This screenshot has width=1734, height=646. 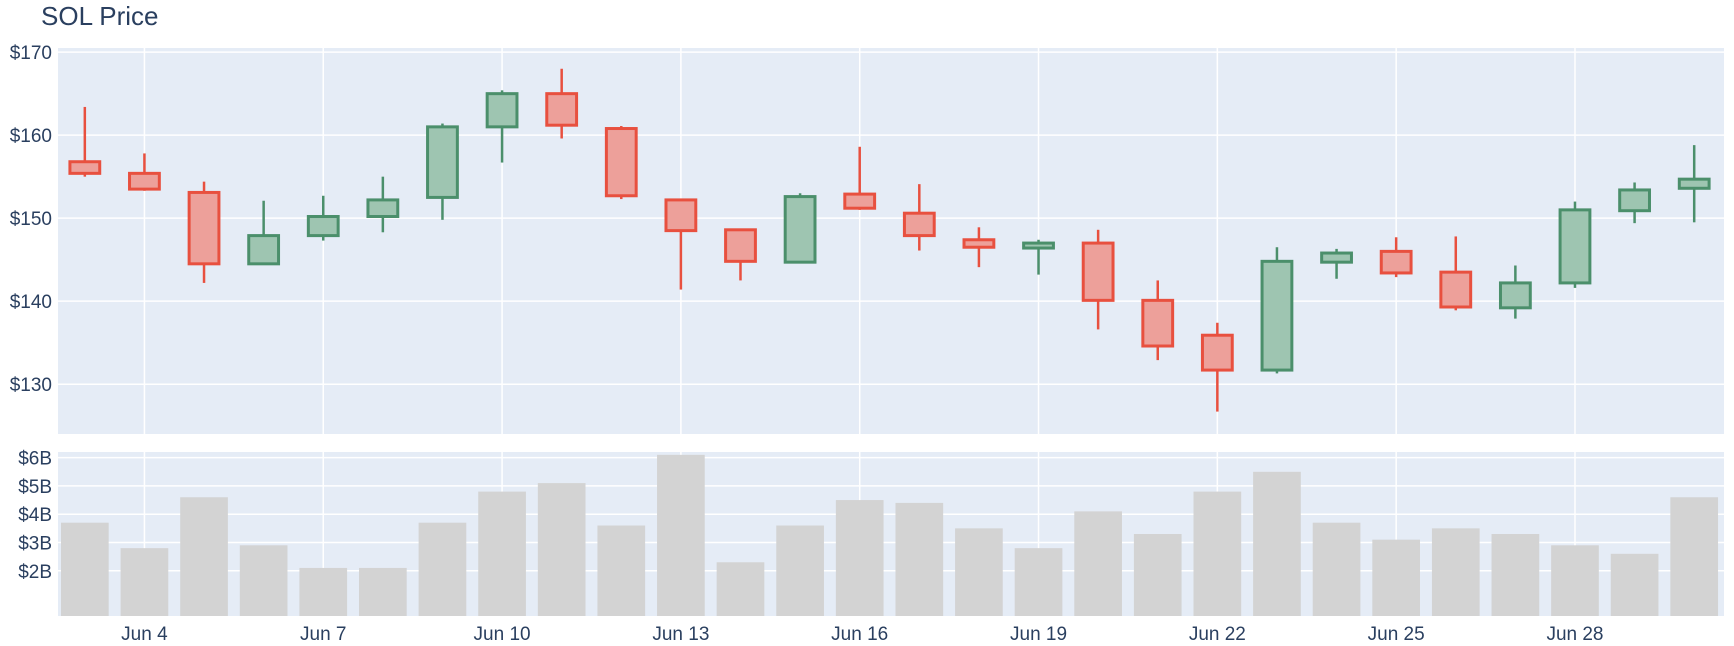 I want to click on volume-tick-label: $5B, so click(x=35, y=487).